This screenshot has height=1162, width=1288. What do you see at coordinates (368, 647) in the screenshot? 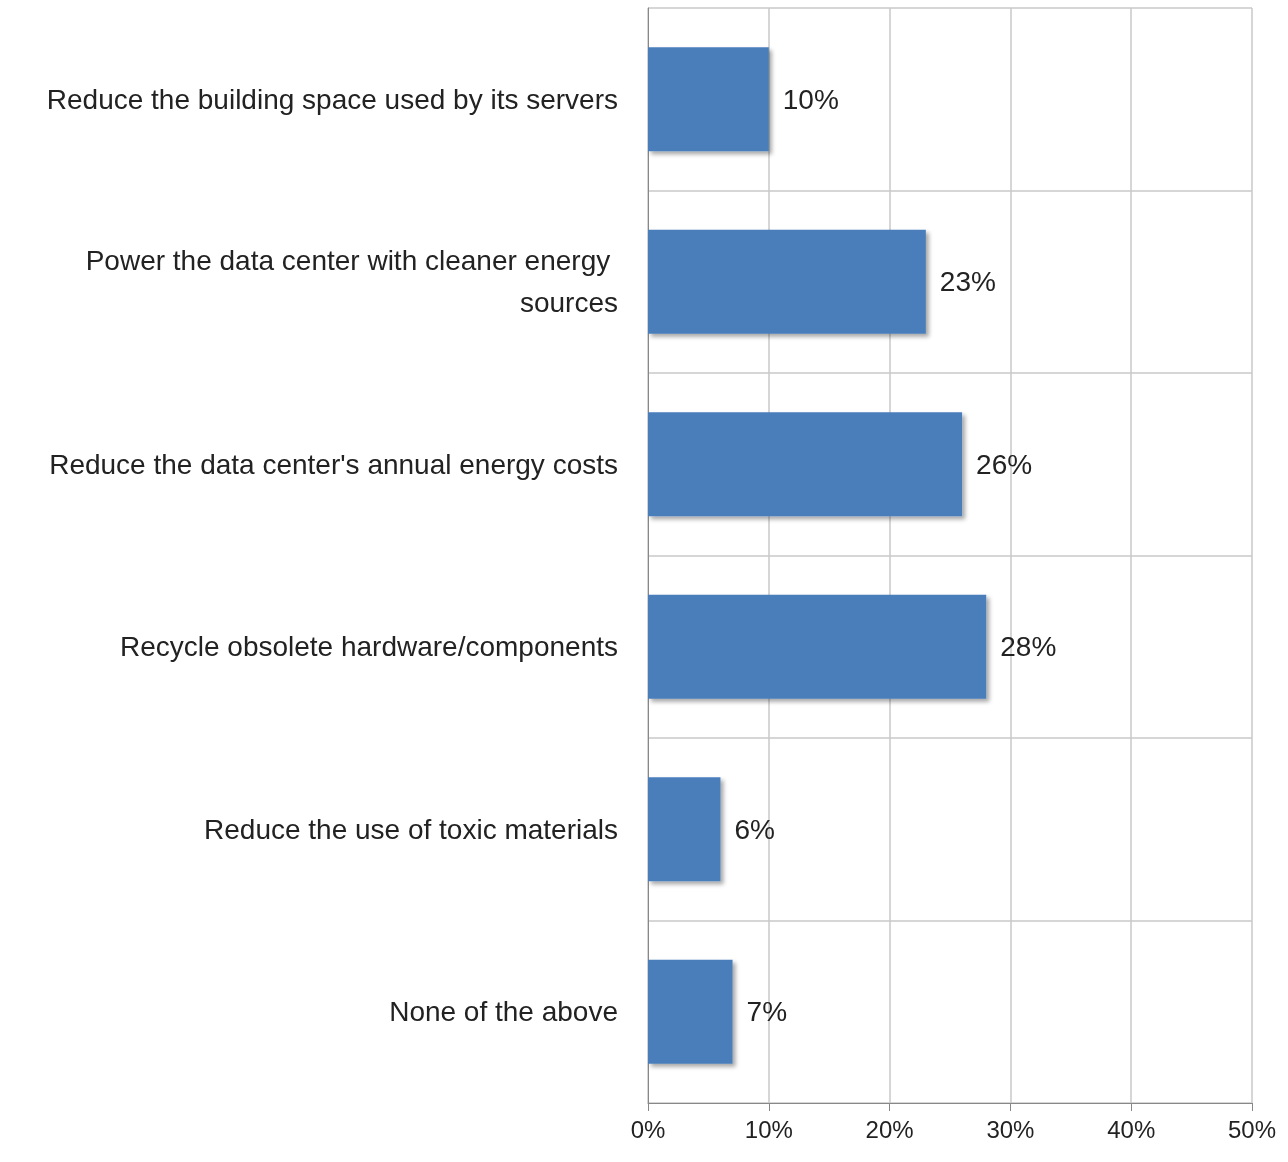
I see `y-tick-label: Recycle obsolete hardware/components` at bounding box center [368, 647].